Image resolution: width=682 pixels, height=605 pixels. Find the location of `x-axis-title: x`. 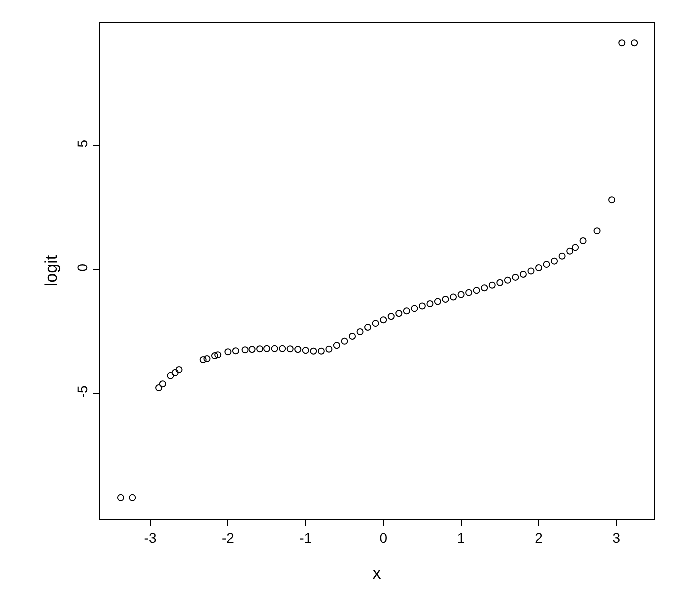

x-axis-title: x is located at coordinates (377, 574).